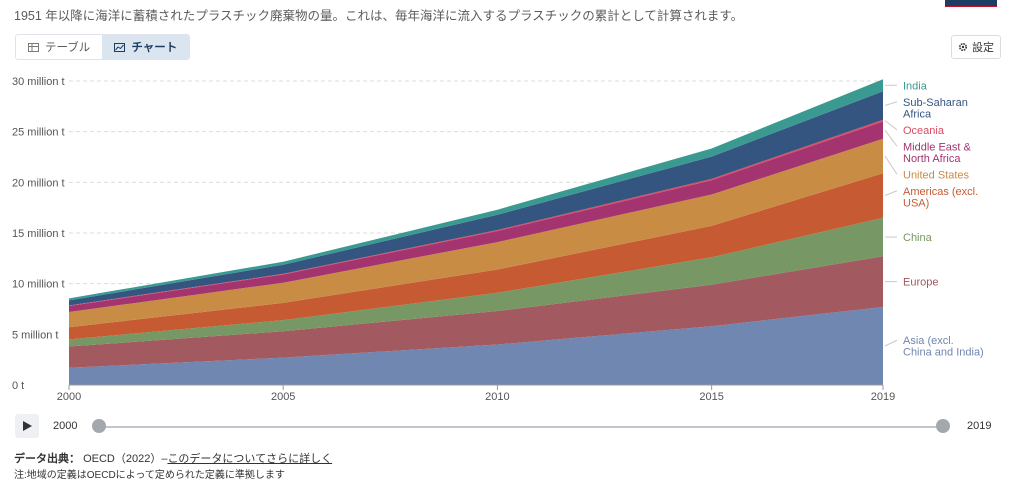  What do you see at coordinates (971, 3) in the screenshot?
I see `flag-icon` at bounding box center [971, 3].